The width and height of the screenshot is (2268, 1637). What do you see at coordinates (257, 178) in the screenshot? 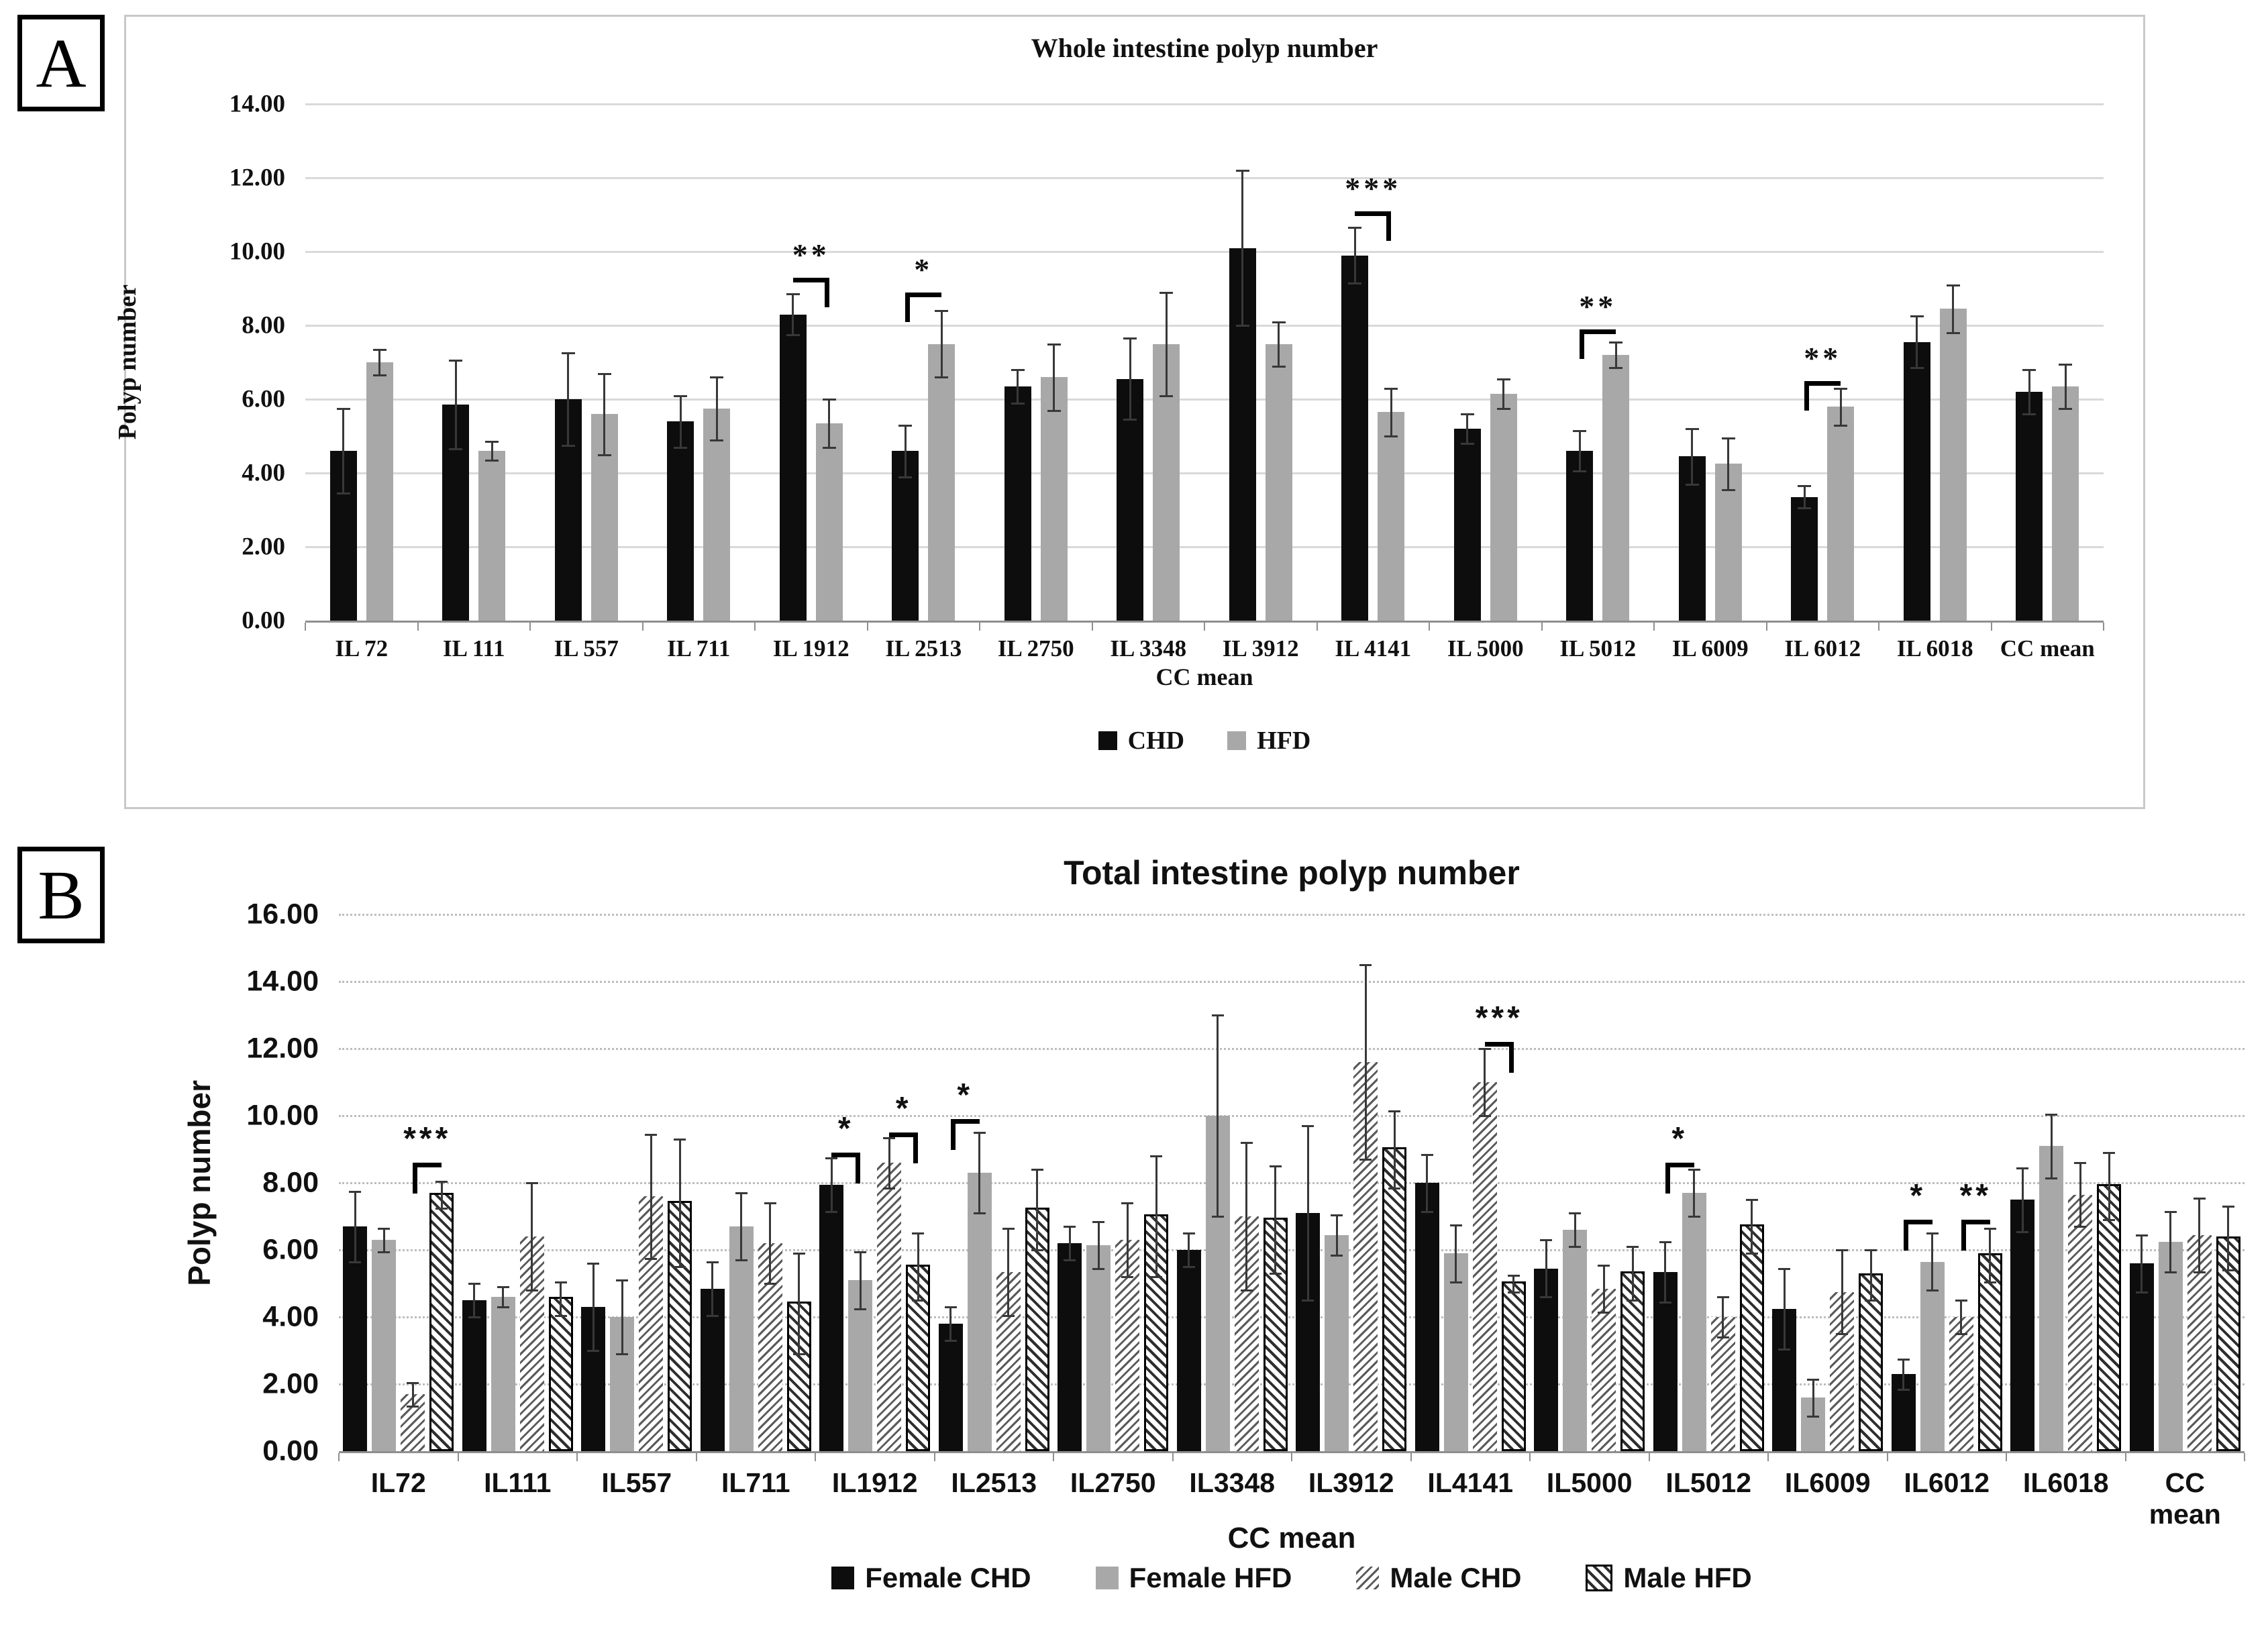
I see `y-tick-label: 12.00` at bounding box center [257, 178].